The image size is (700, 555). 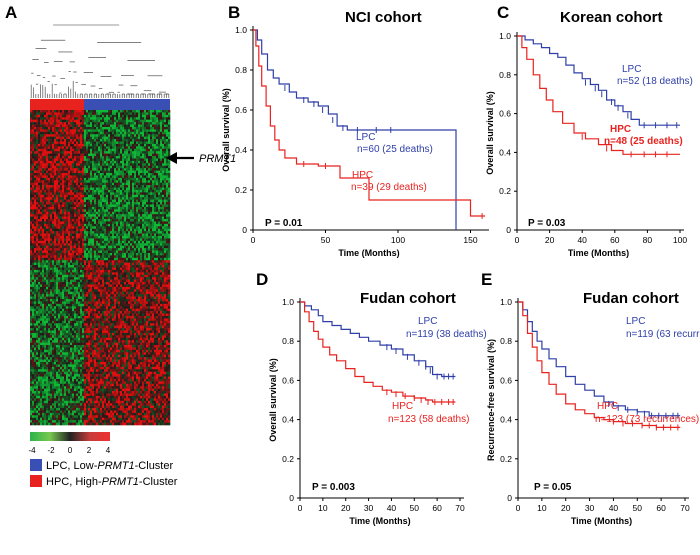 I want to click on scale-tick-label: -4, so click(x=32, y=450).